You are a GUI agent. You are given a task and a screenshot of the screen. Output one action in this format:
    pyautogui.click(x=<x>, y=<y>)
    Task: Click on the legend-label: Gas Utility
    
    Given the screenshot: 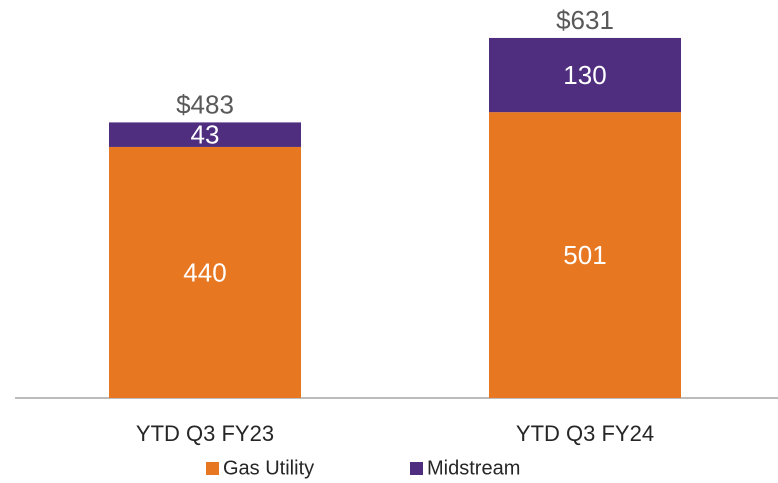 What is the action you would take?
    pyautogui.click(x=268, y=468)
    